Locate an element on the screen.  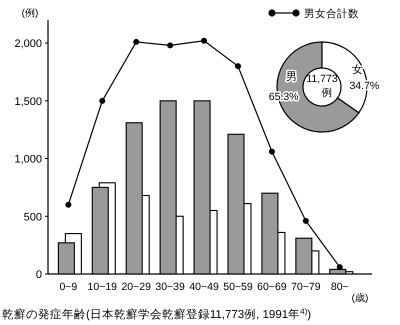
y-tick-label: 2,000 is located at coordinates (28, 44).